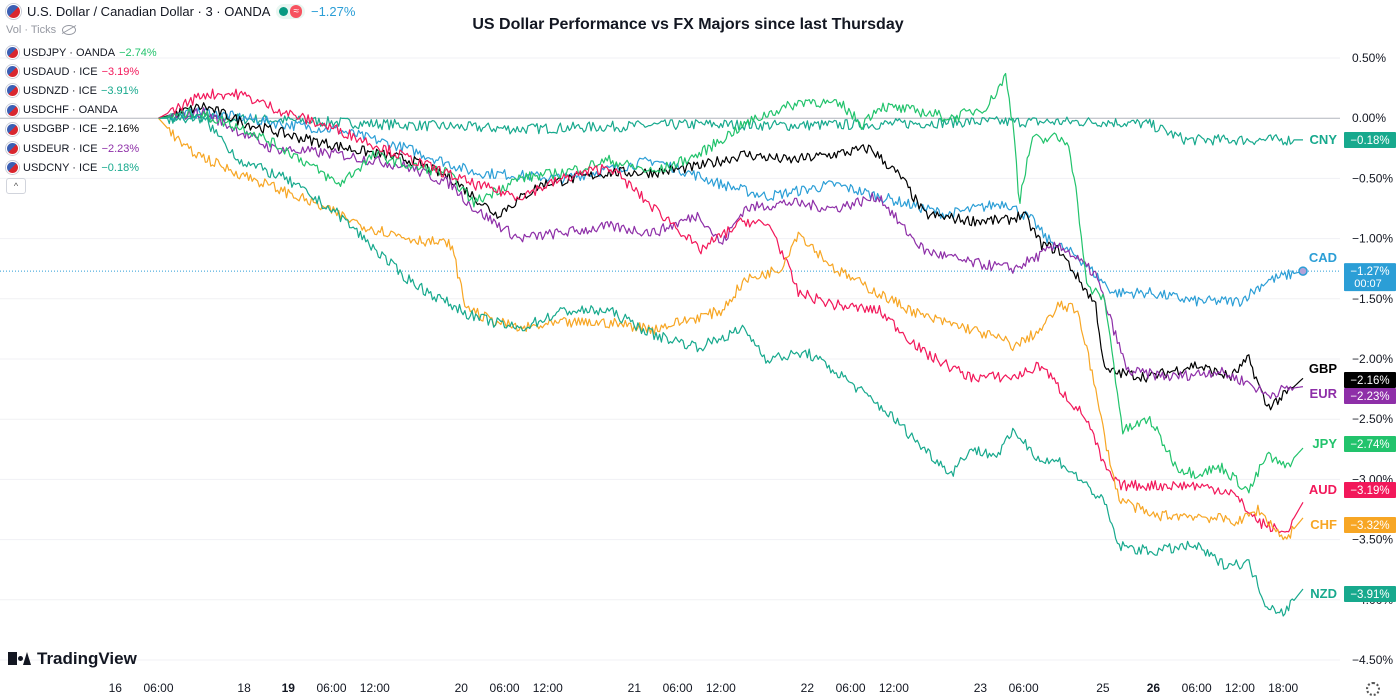 Image resolution: width=1400 pixels, height=700 pixels. What do you see at coordinates (1372, 178) in the screenshot?
I see `y-tick-label: −0.50%` at bounding box center [1372, 178].